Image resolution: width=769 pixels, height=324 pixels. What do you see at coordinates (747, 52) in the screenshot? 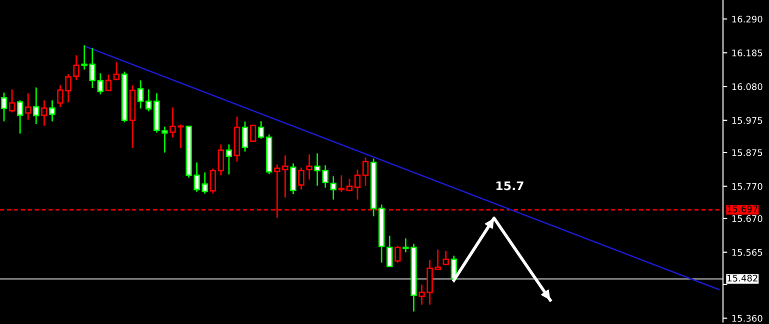
I see `y-tick-label: 16.185` at bounding box center [747, 52].